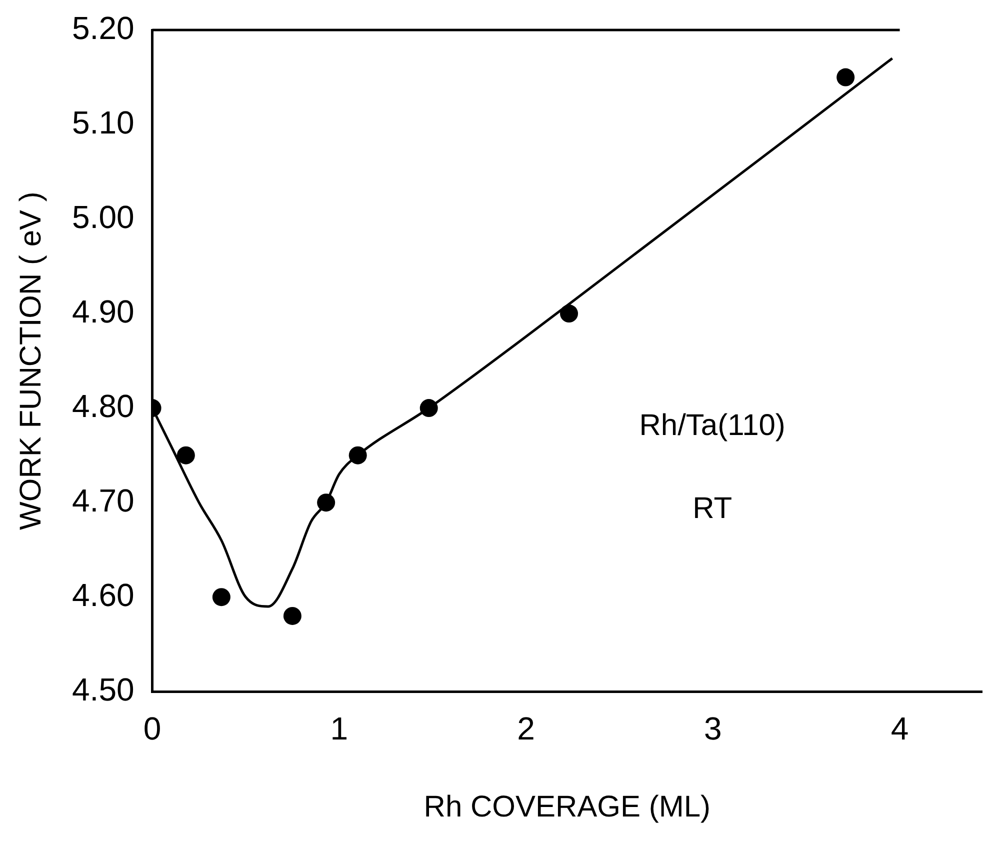  What do you see at coordinates (103, 406) in the screenshot?
I see `y-tick-label: 4.80` at bounding box center [103, 406].